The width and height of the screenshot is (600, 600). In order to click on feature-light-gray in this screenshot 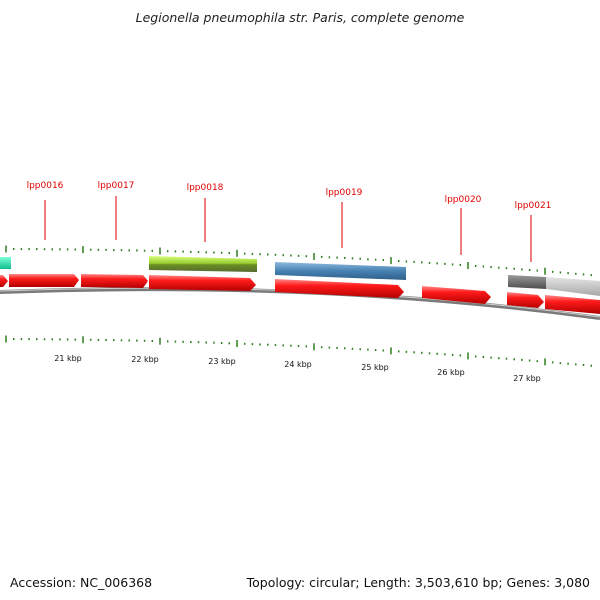, I will do `click(573, 286)`.